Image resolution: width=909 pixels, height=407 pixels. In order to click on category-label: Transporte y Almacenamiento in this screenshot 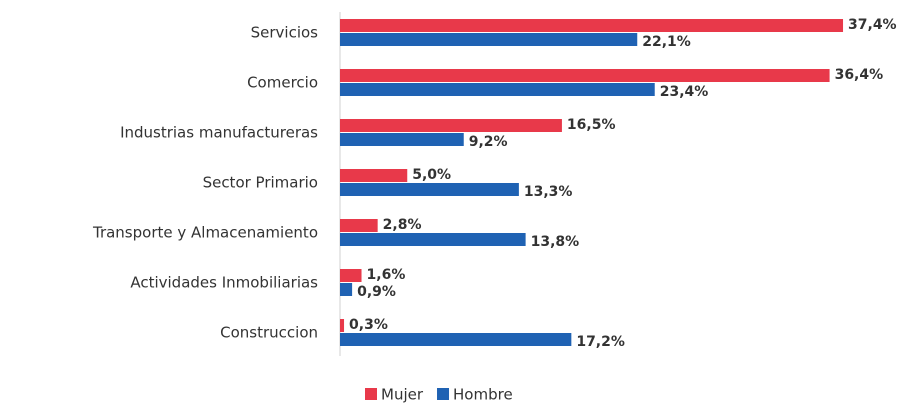, I will do `click(205, 233)`.